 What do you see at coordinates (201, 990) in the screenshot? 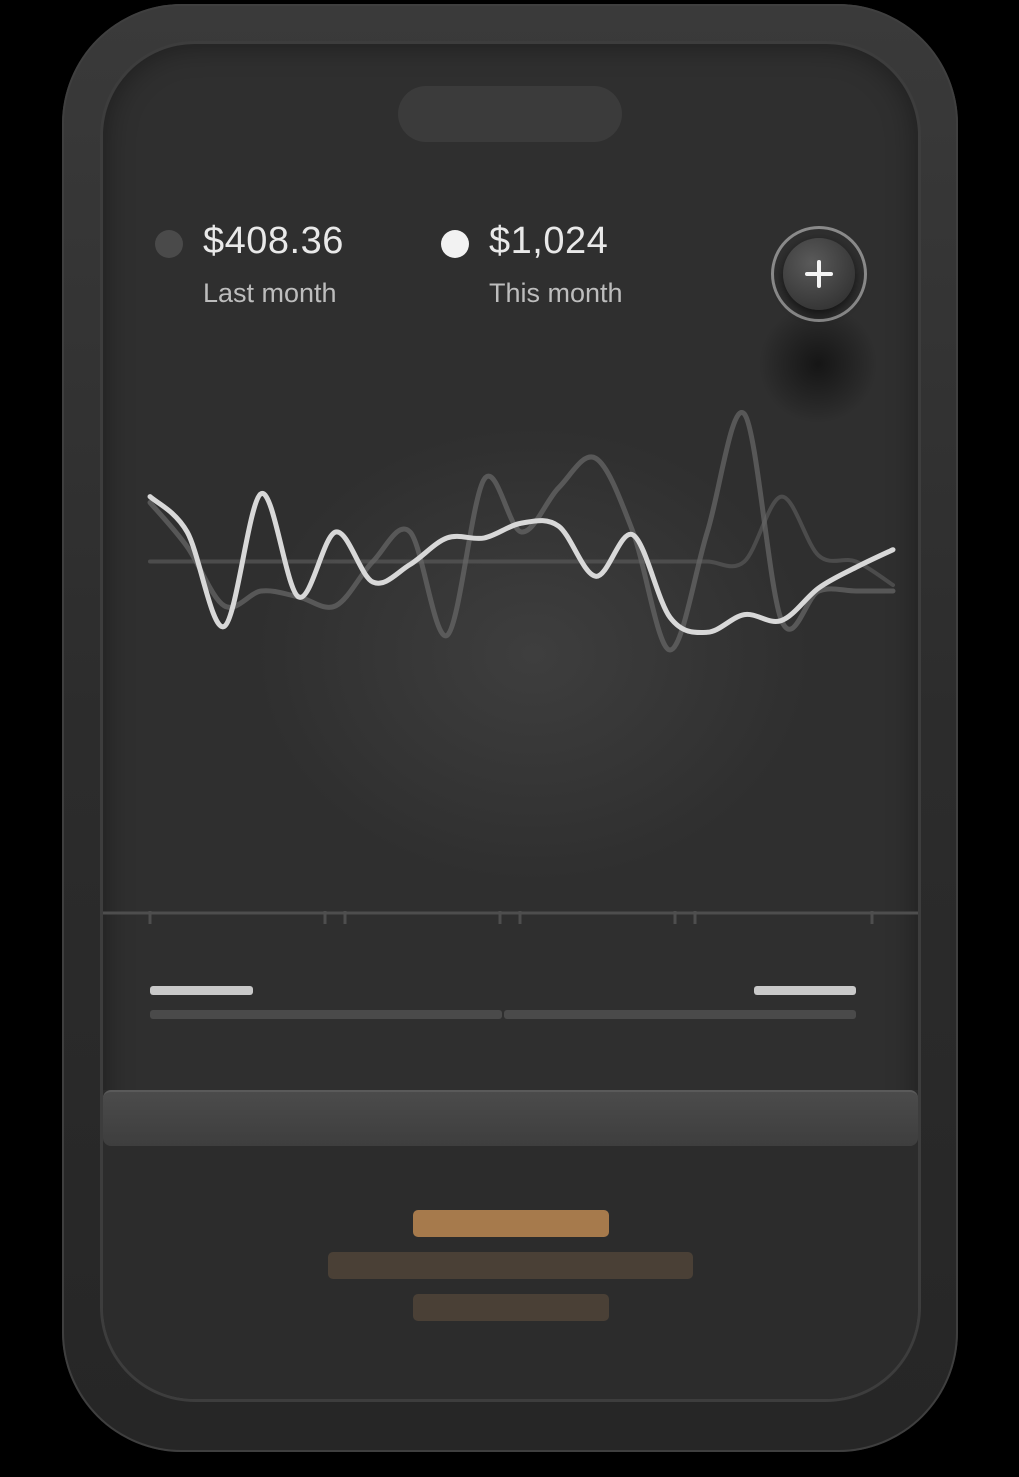
I see `placeholder-label-left` at bounding box center [201, 990].